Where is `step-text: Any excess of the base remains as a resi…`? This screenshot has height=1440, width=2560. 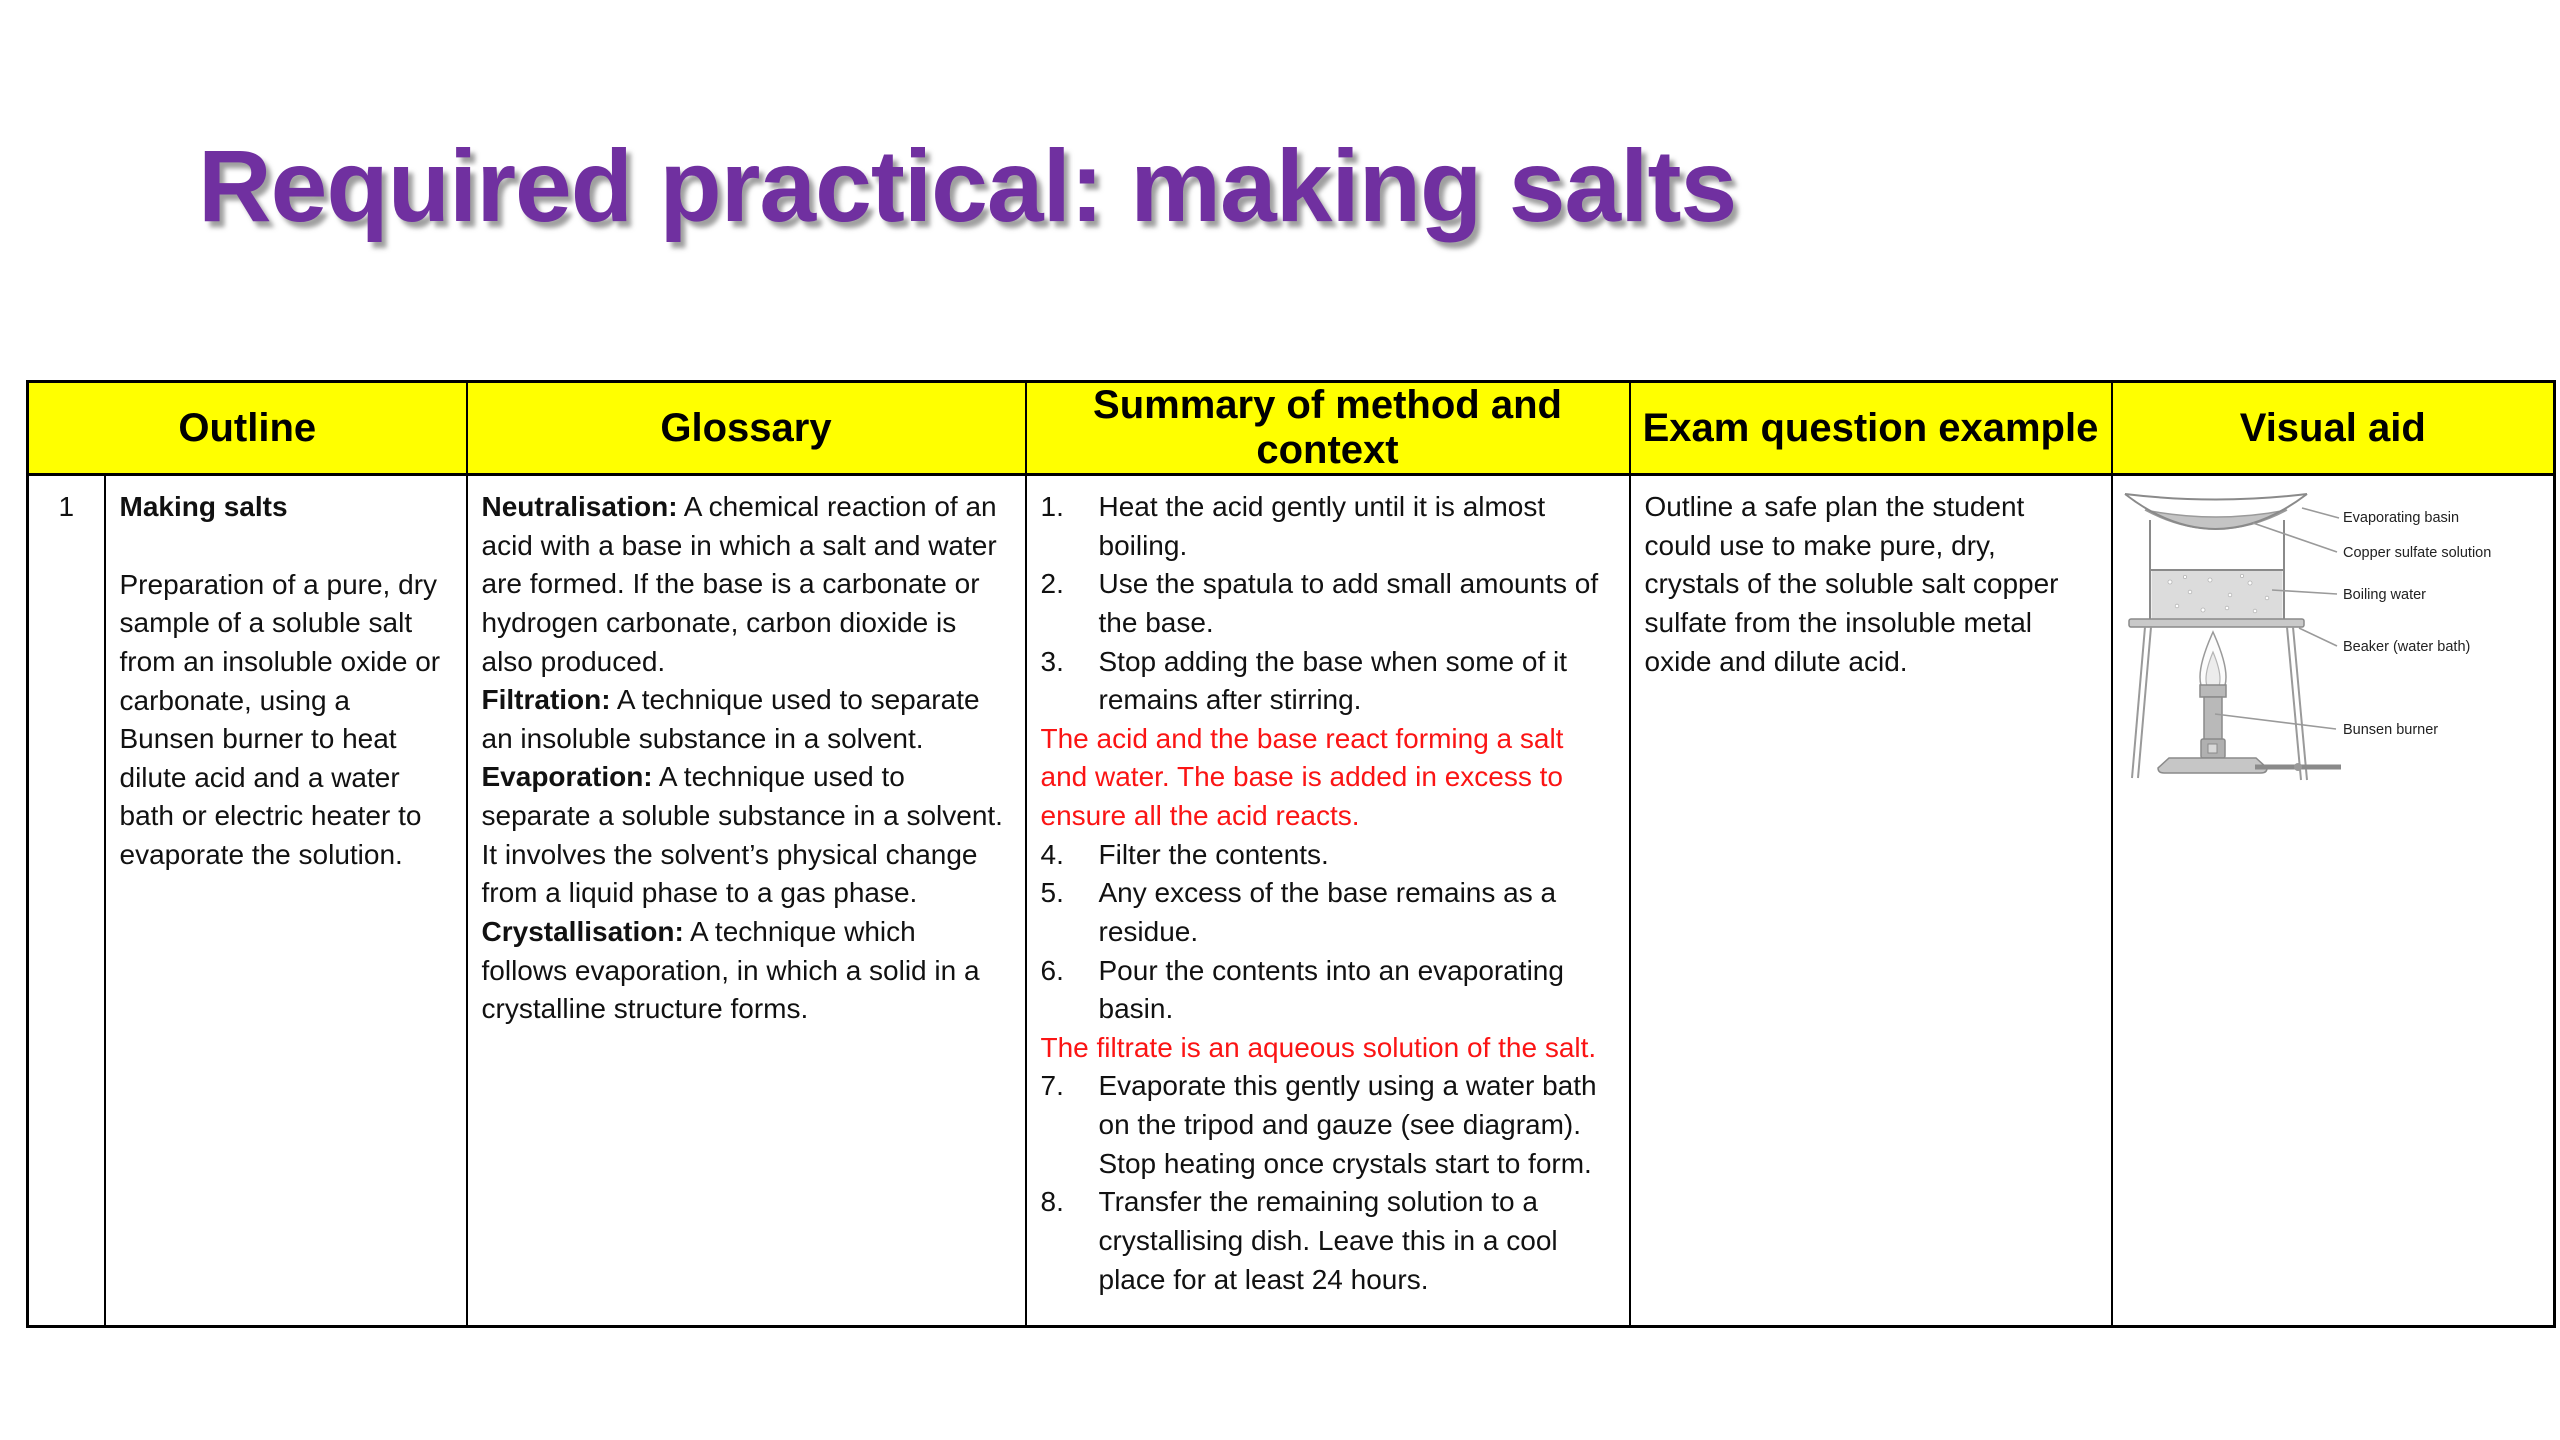 step-text: Any excess of the base remains as a resi… is located at coordinates (1327, 912).